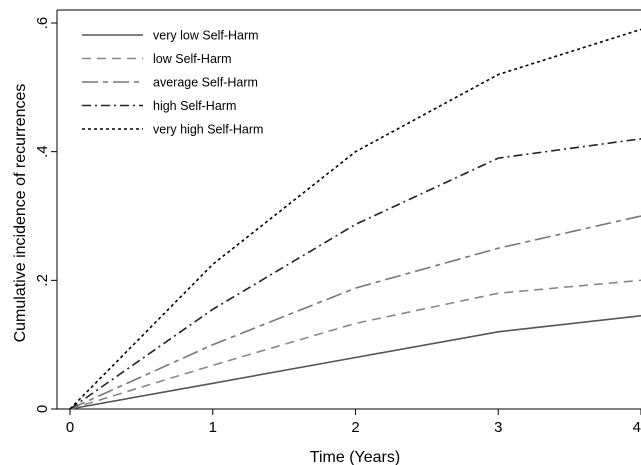 The width and height of the screenshot is (641, 465). Describe the element at coordinates (42, 151) in the screenshot. I see `y-tick-label: .4` at that location.